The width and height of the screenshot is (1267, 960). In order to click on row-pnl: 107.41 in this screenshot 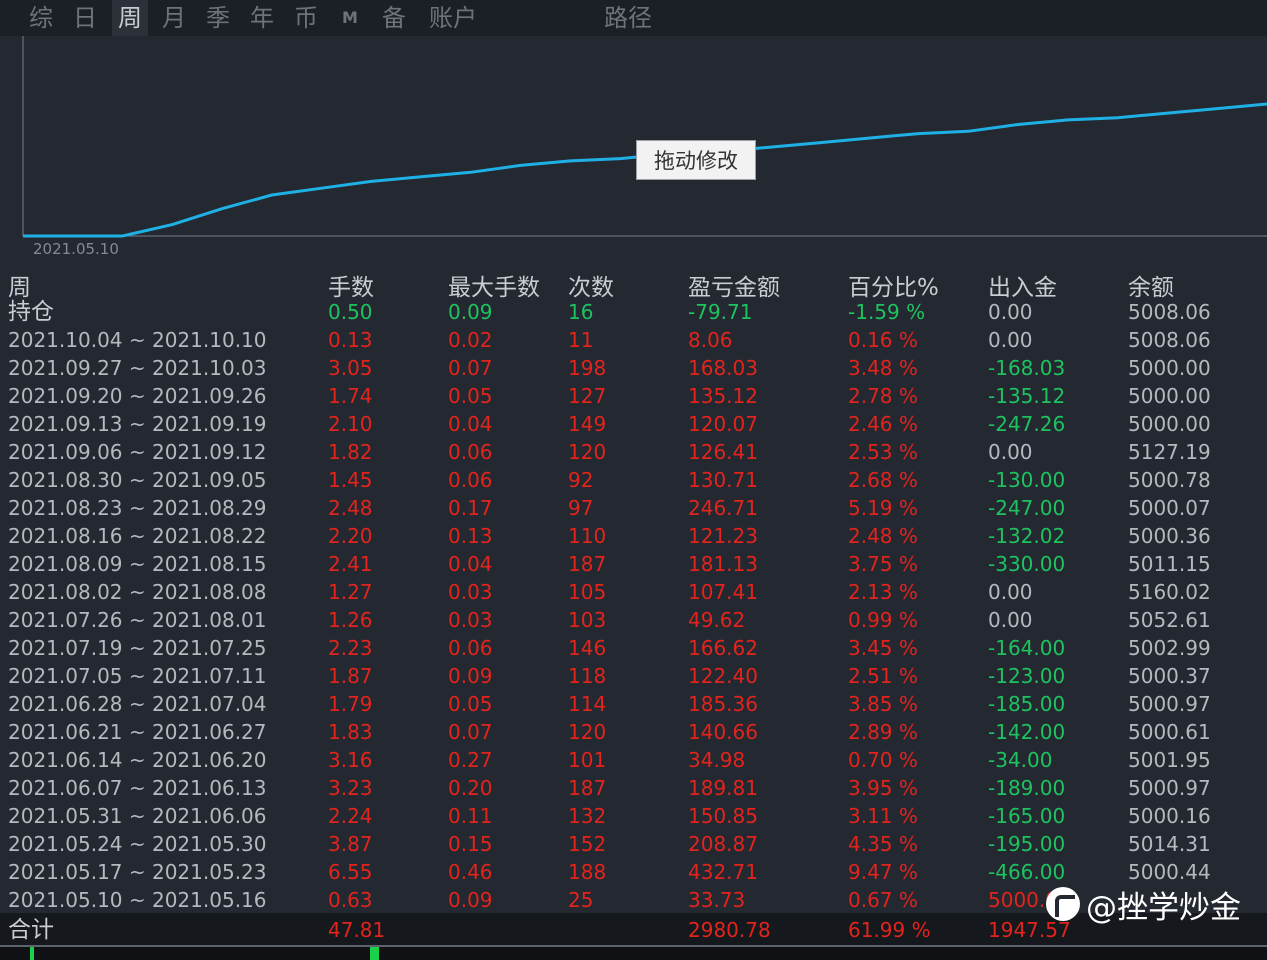, I will do `click(723, 592)`.